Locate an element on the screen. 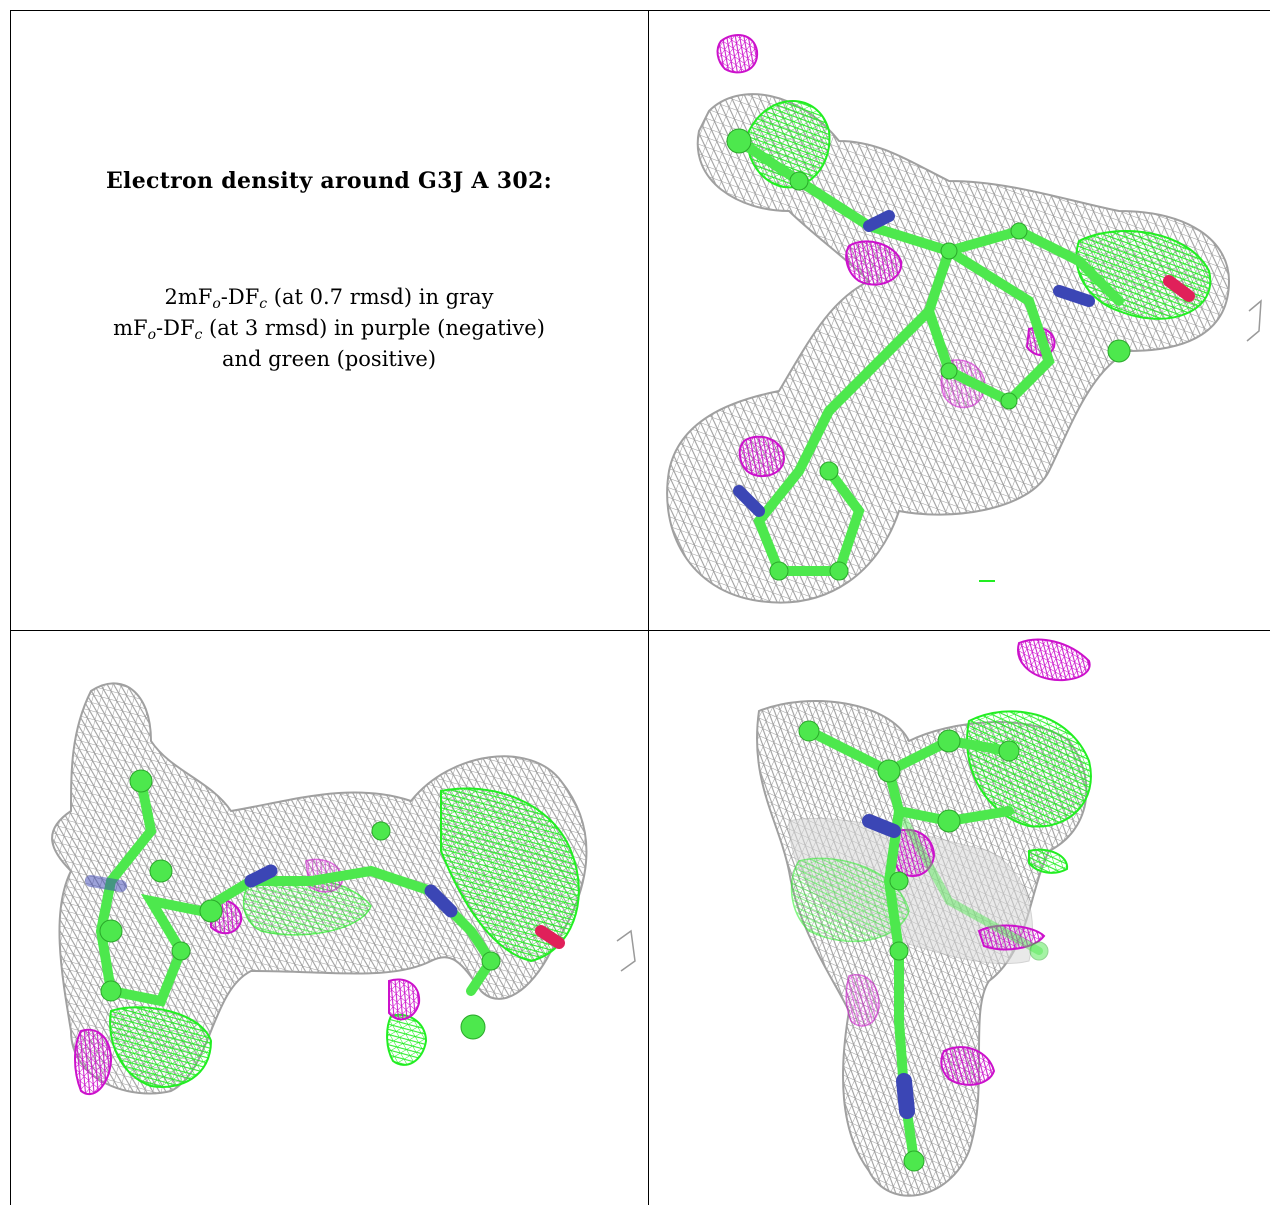 Image resolution: width=1275 pixels, height=1209 pixels. legend-line-colors: and green (positive) is located at coordinates (329, 359).